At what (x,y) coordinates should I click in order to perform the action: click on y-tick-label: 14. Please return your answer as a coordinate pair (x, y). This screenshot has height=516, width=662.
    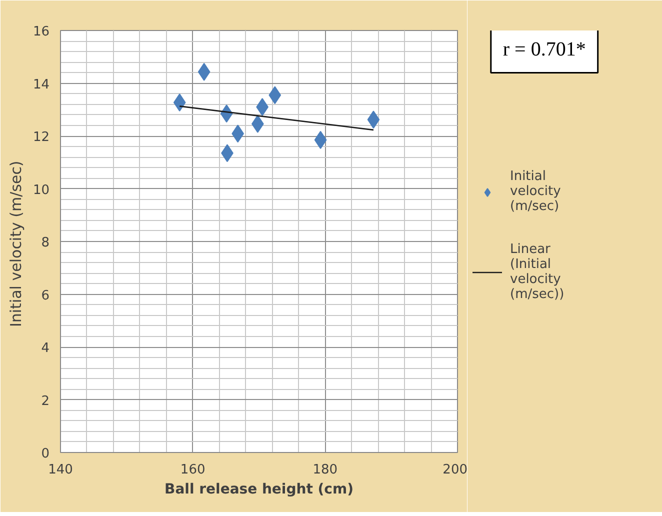
    Looking at the image, I should click on (41, 84).